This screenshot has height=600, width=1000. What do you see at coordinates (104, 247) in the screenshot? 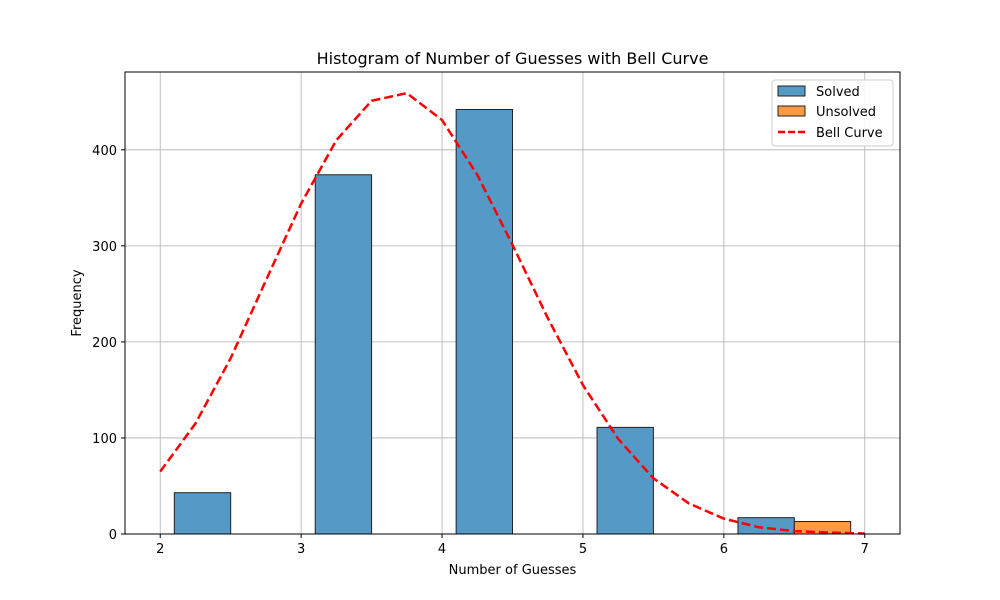
I see `y-tick-label: 300` at bounding box center [104, 247].